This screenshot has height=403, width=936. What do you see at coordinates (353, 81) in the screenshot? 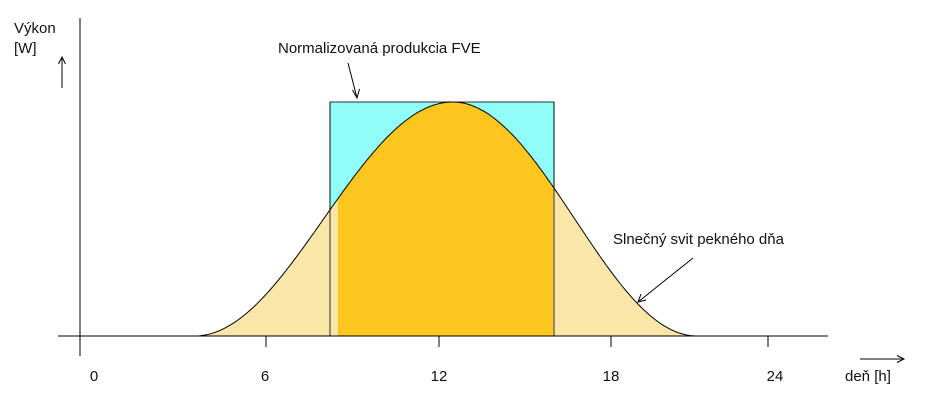
I see `fve-annotation-arrow-icon` at bounding box center [353, 81].